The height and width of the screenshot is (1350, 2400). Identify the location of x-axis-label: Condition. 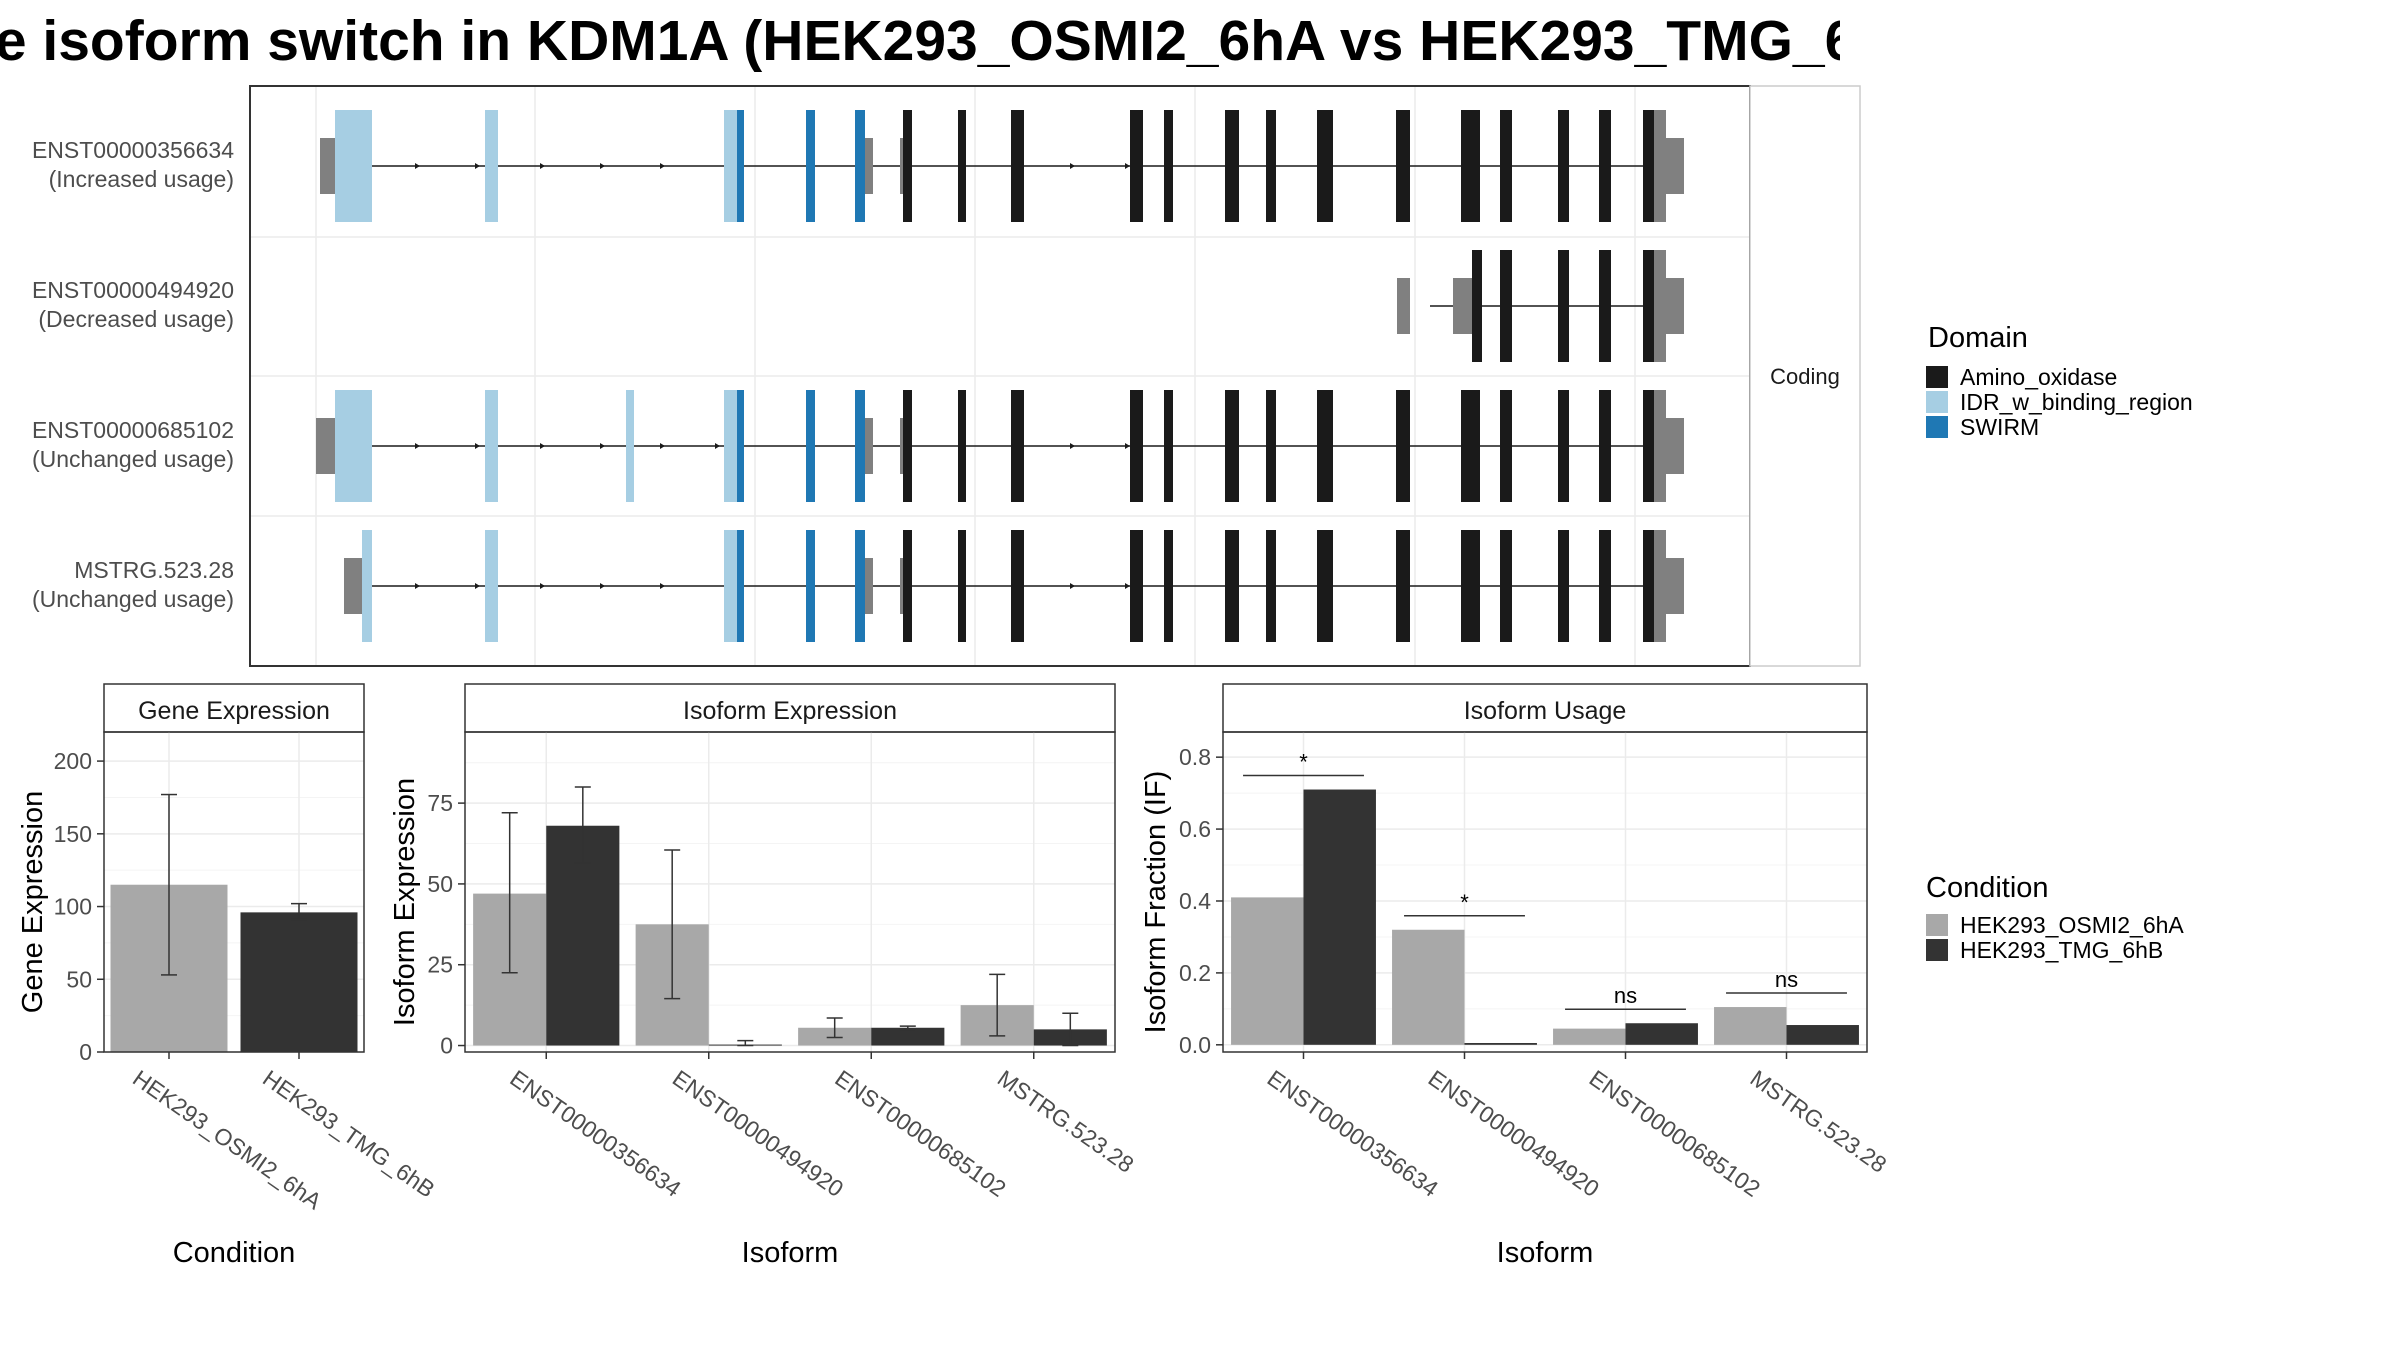
(234, 1253).